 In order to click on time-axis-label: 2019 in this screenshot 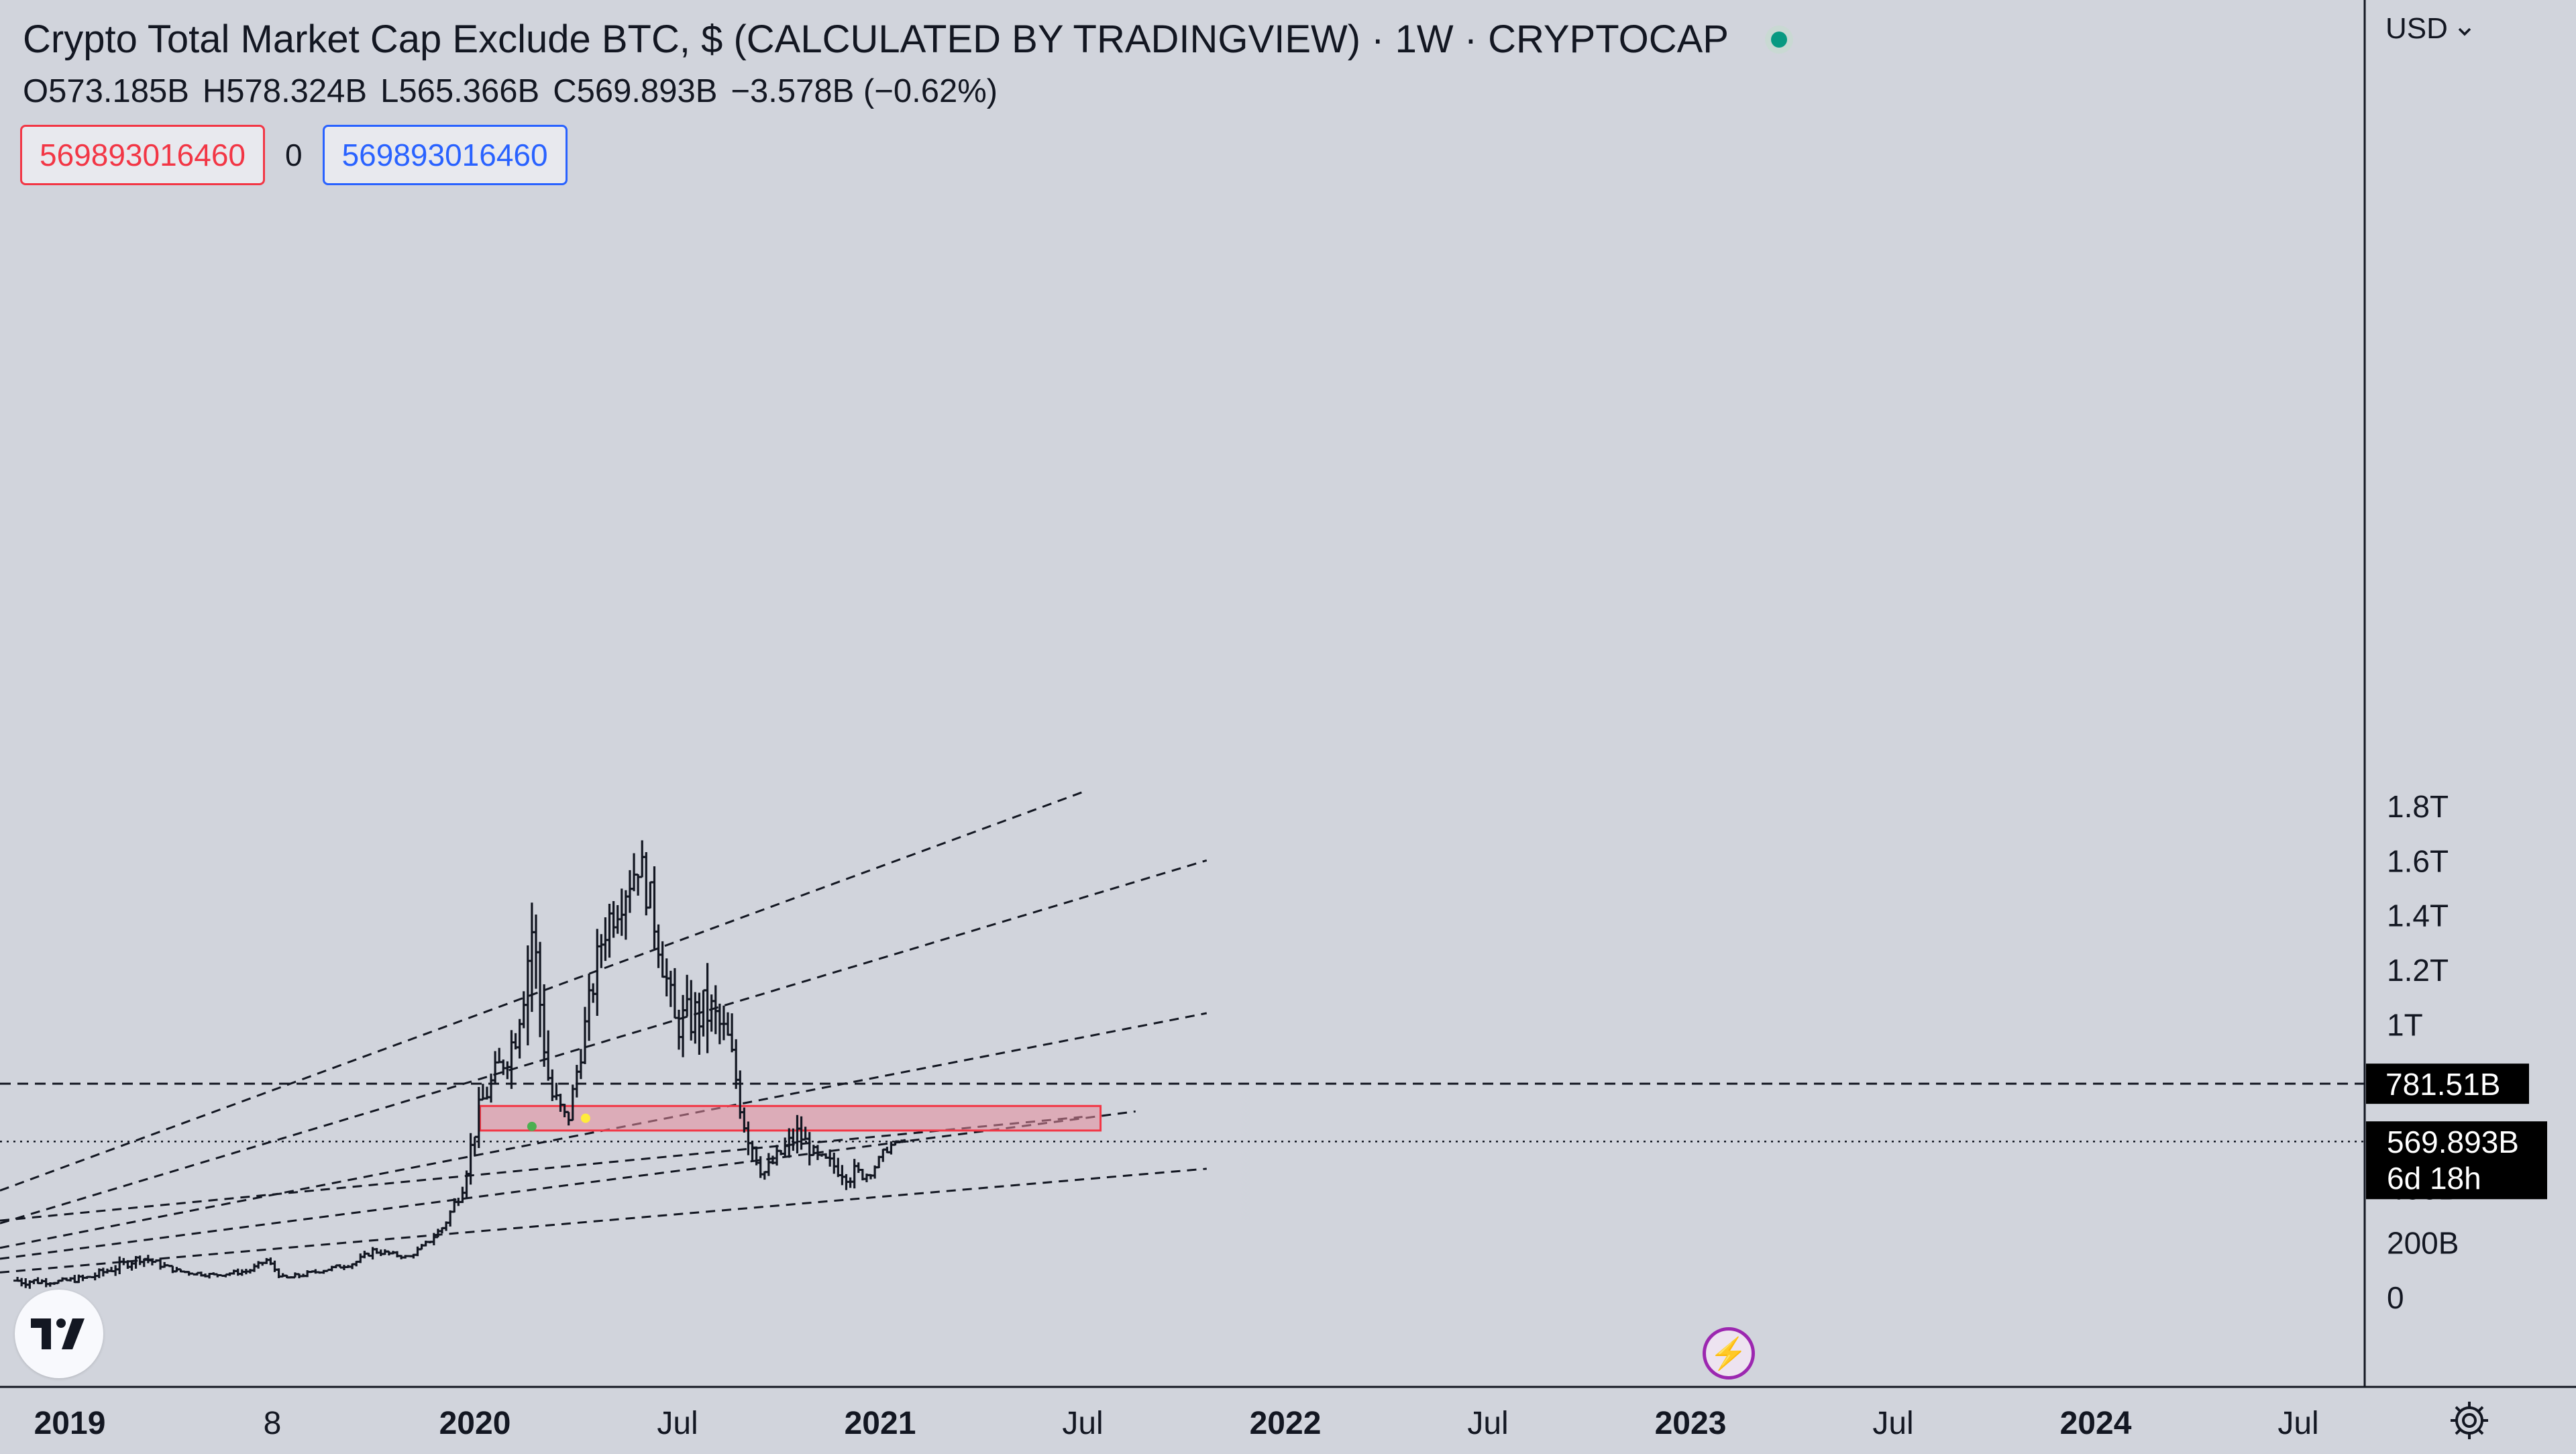, I will do `click(70, 1423)`.